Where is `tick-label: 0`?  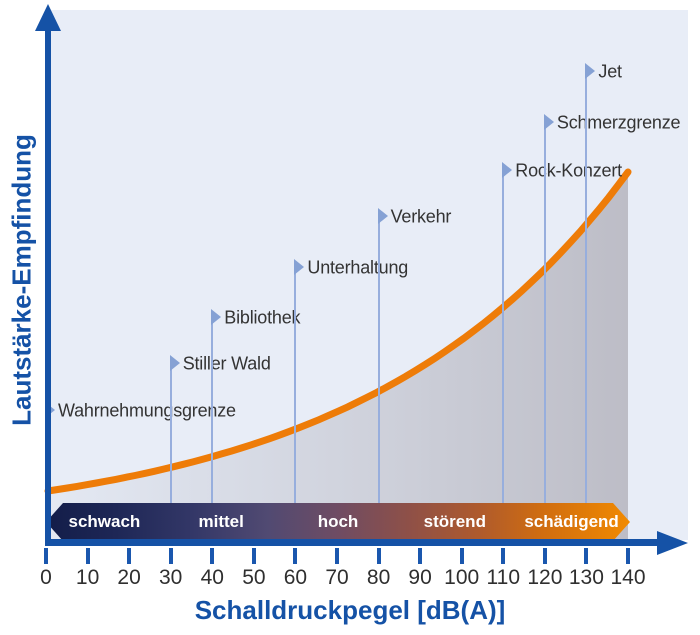
tick-label: 0 is located at coordinates (46, 577).